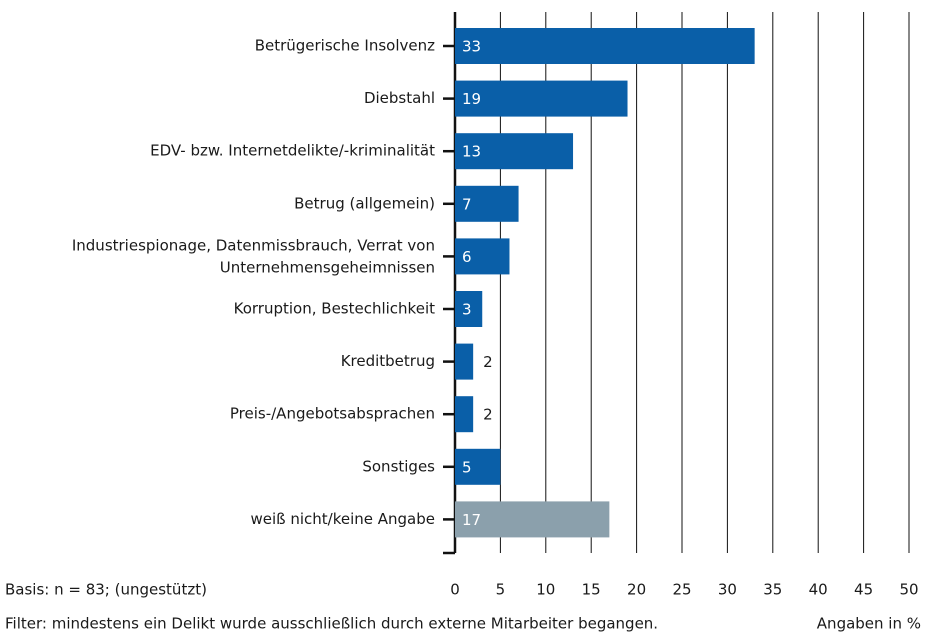  I want to click on value-label: 7, so click(467, 204).